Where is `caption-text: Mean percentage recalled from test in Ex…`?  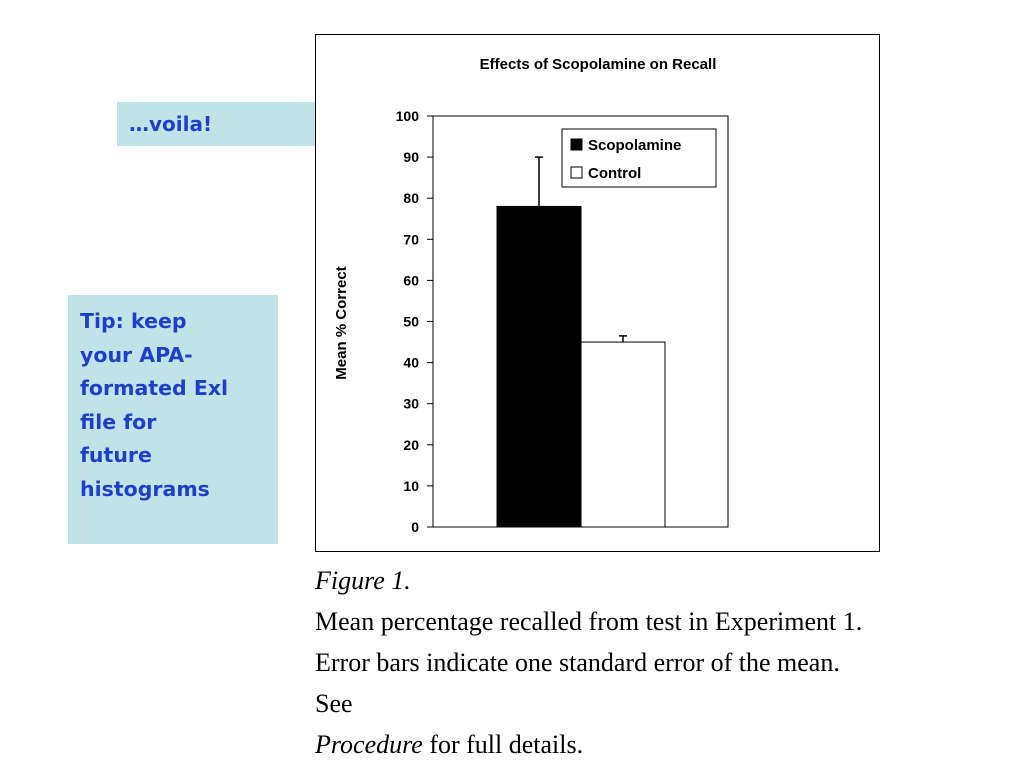 caption-text: Mean percentage recalled from test in Ex… is located at coordinates (595, 683).